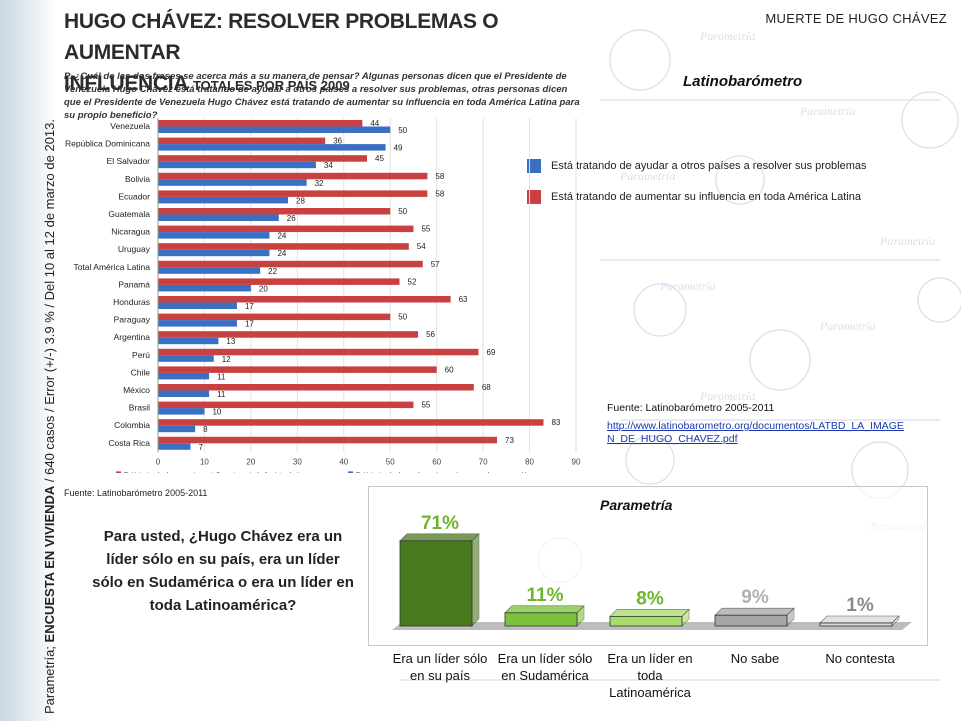 Image resolution: width=961 pixels, height=721 pixels. I want to click on data-label-blue: 20, so click(263, 288).